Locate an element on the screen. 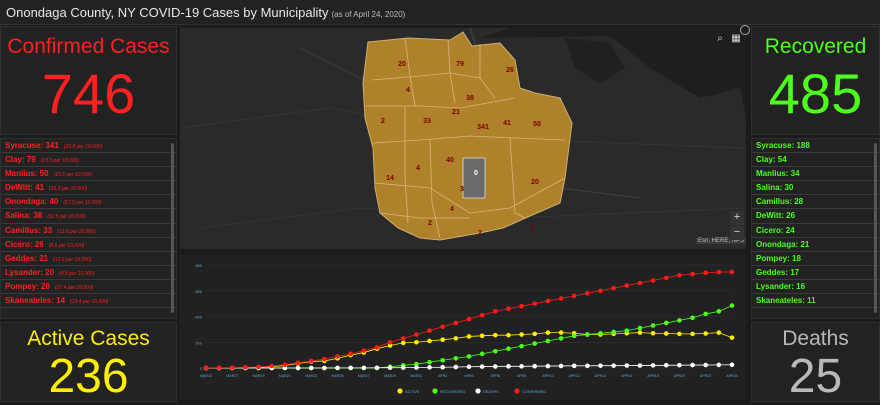 The height and width of the screenshot is (405, 880). list-item: Camillus: 33 (13.6 per 10,000) is located at coordinates (88, 231).